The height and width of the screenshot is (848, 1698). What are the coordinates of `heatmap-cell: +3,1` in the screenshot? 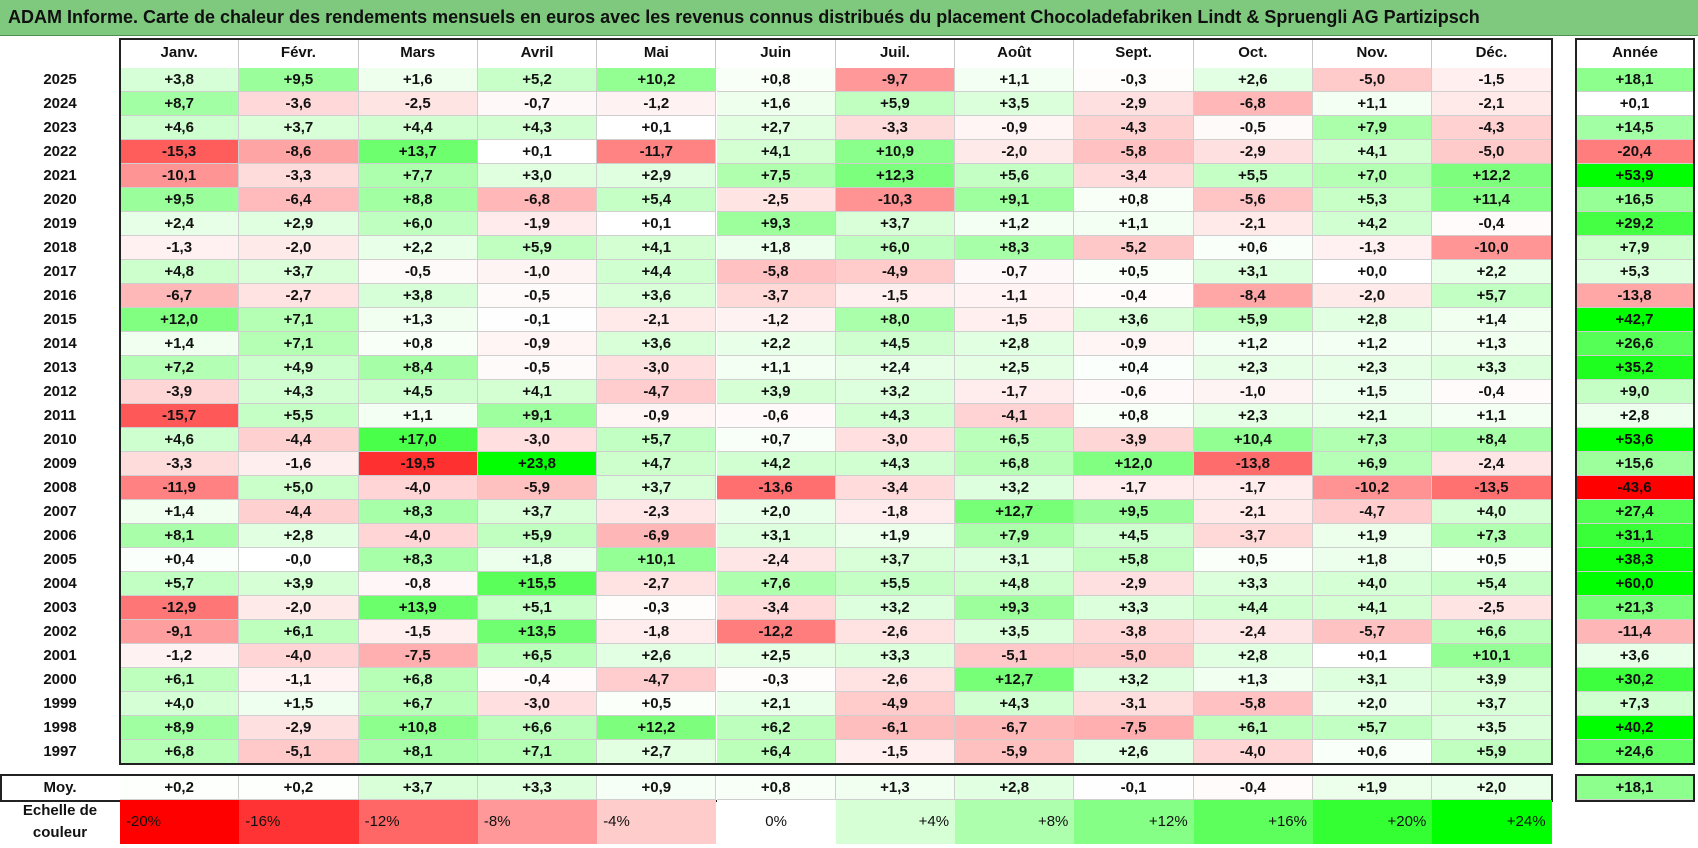 It's located at (1253, 272).